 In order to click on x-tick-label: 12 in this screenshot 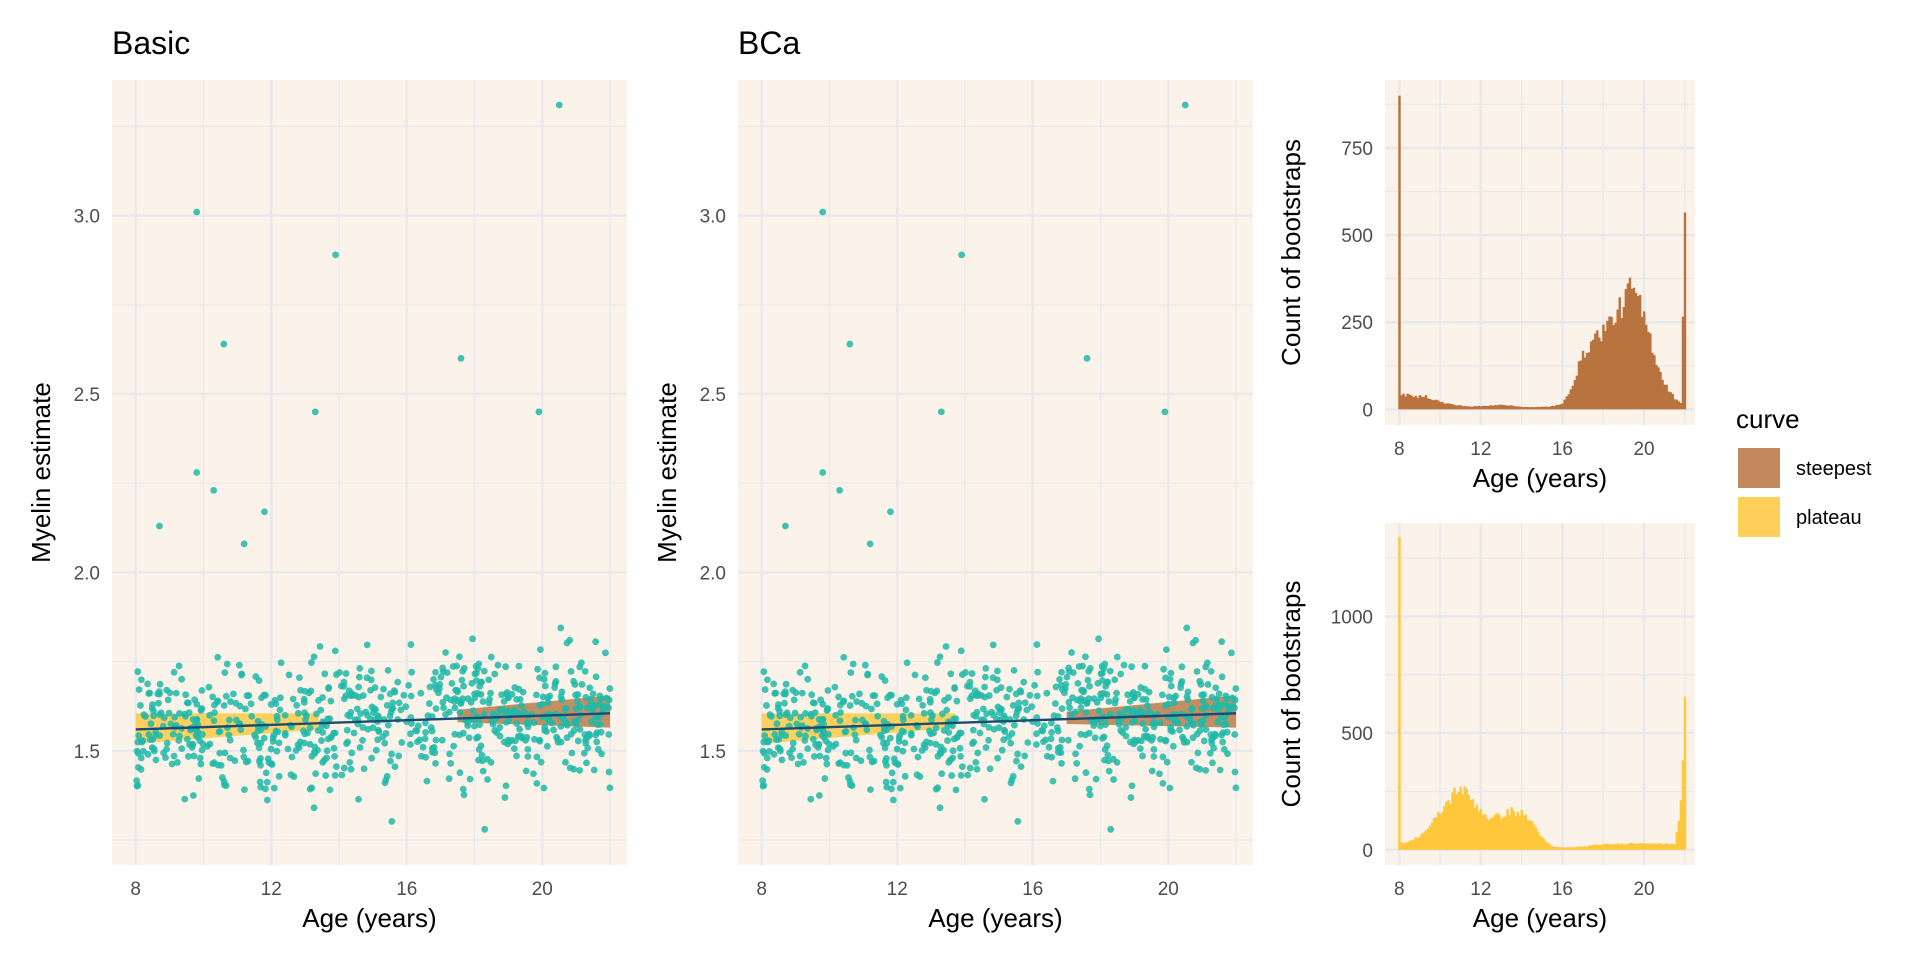, I will do `click(1480, 449)`.